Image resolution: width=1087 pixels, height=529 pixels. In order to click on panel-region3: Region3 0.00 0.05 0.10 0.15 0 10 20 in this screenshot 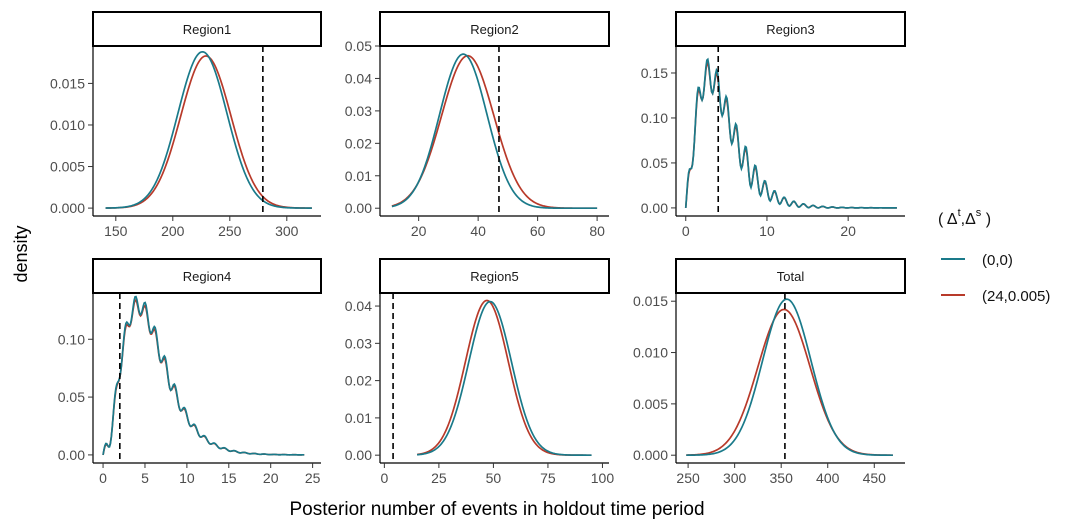, I will do `click(773, 125)`.